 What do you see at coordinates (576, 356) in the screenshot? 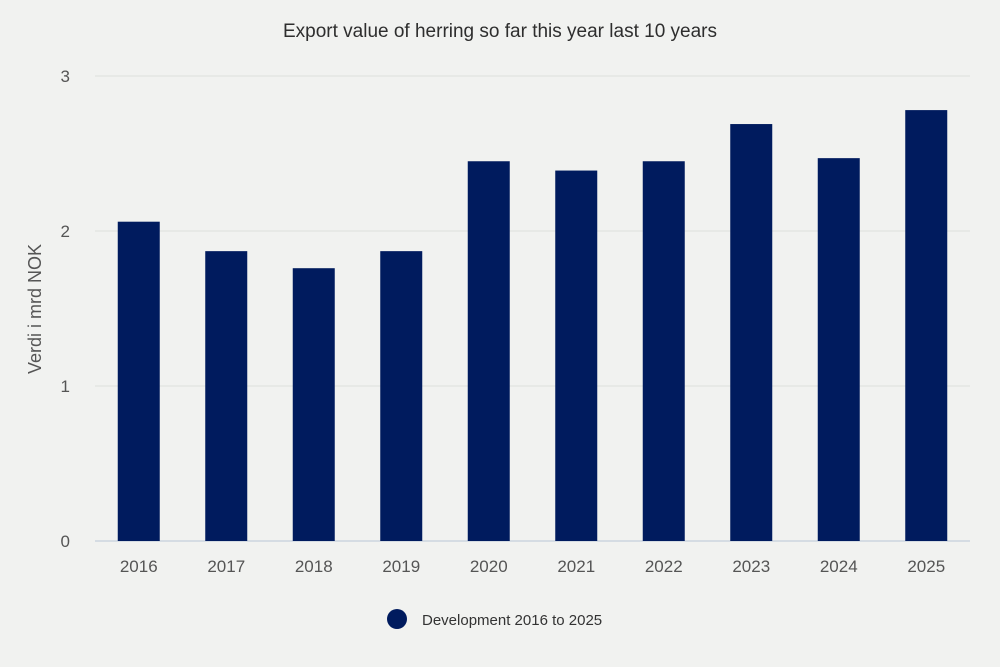
I see `bar-2021` at bounding box center [576, 356].